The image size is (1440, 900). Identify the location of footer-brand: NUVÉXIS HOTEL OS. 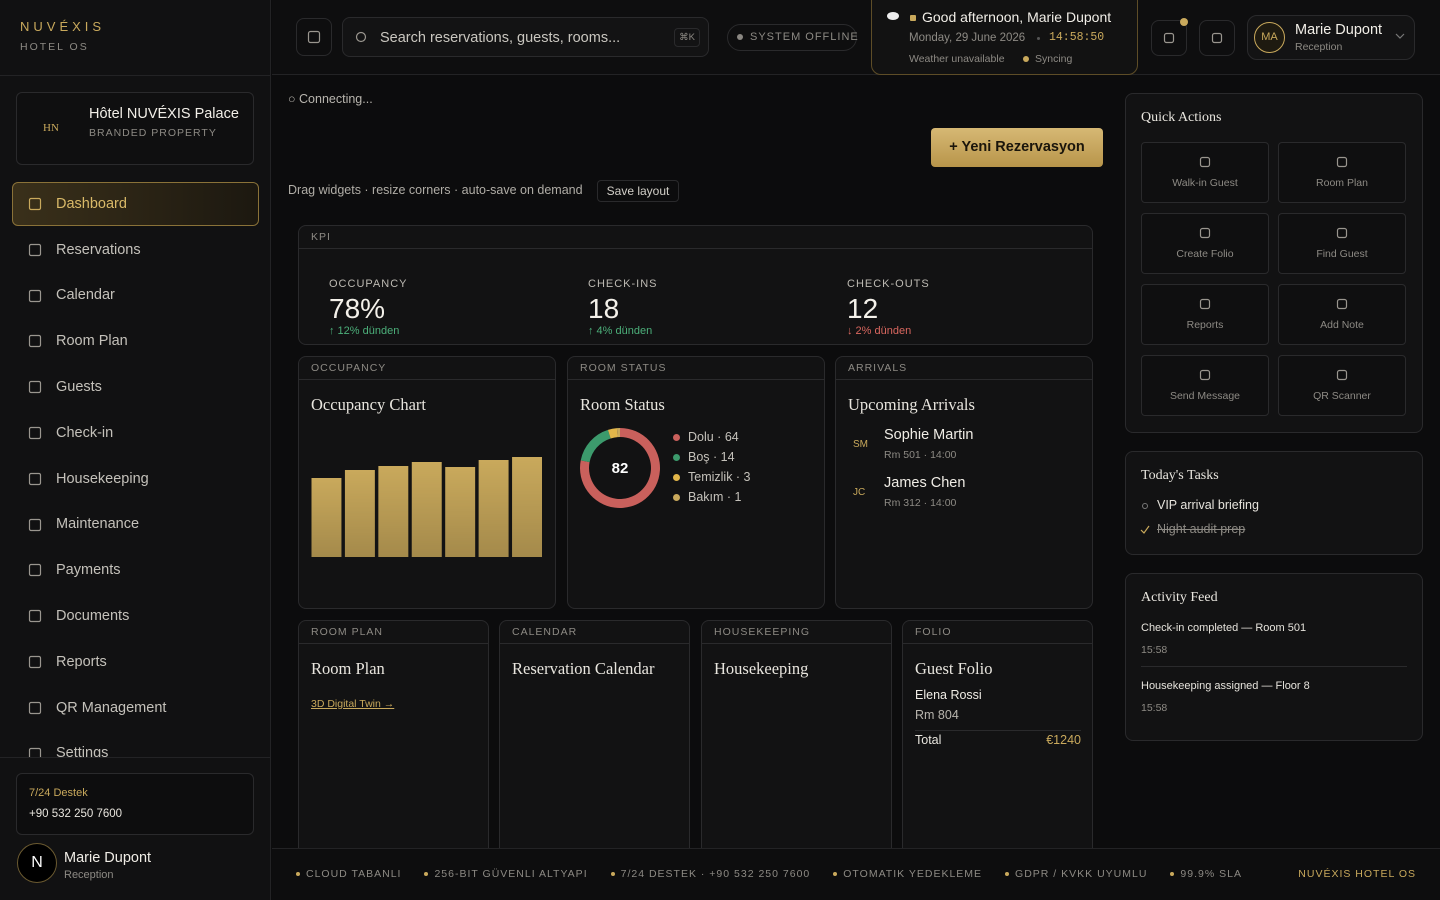
(1357, 873).